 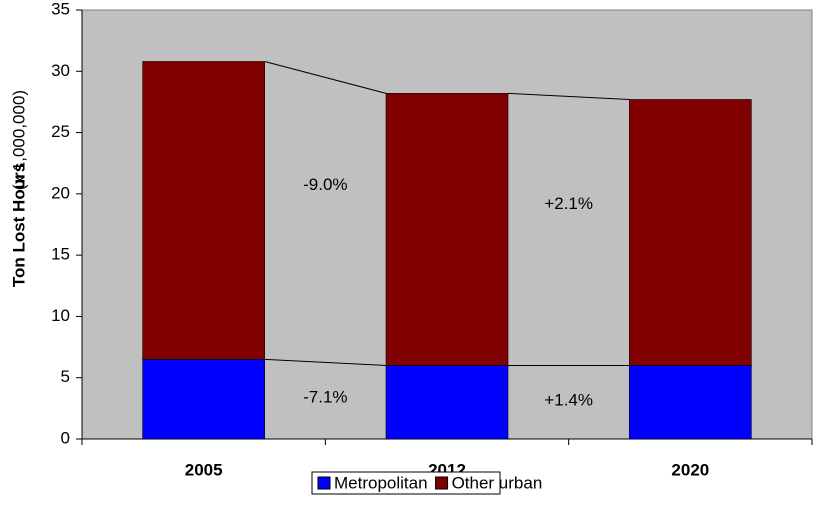 I want to click on y-tick-label: 0, so click(x=65, y=437).